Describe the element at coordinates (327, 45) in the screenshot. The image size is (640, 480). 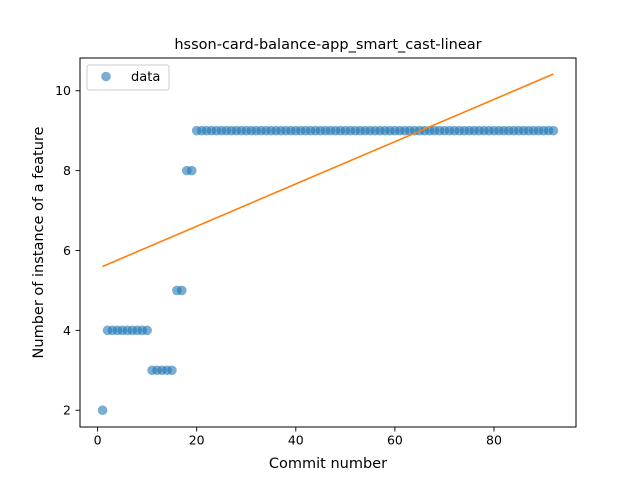
I see `chart-title: hsson-card-balance-app_smart_cast-linear` at that location.